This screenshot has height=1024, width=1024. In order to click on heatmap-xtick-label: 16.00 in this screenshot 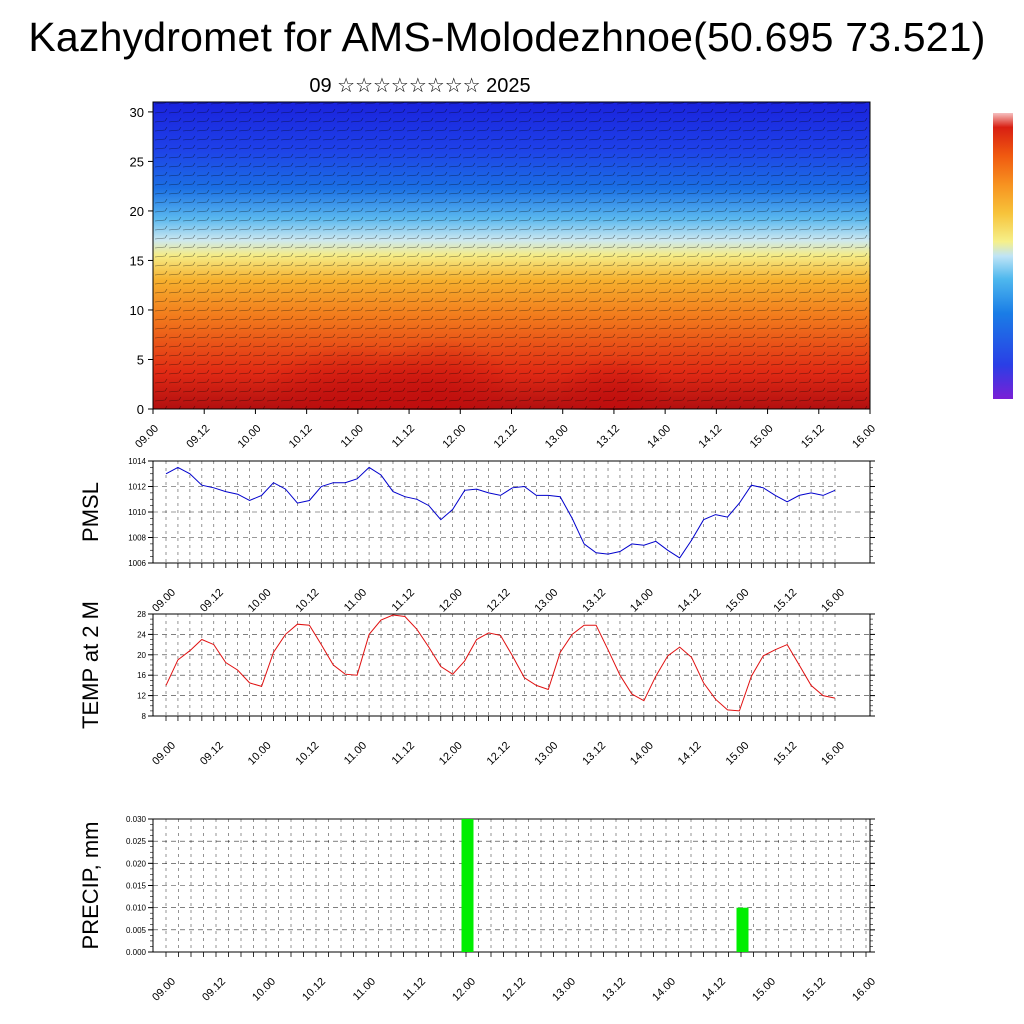, I will do `click(864, 437)`.